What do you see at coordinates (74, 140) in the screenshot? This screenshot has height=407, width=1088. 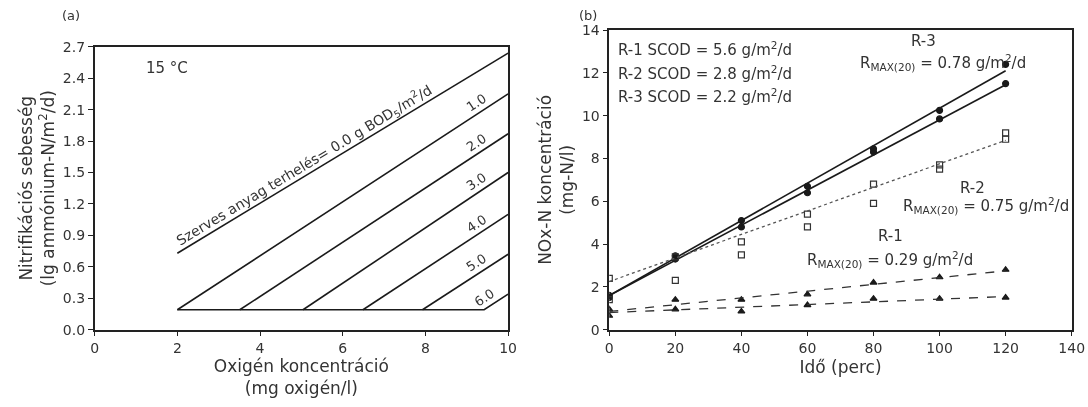 I see `y-tick-label: 1.8` at bounding box center [74, 140].